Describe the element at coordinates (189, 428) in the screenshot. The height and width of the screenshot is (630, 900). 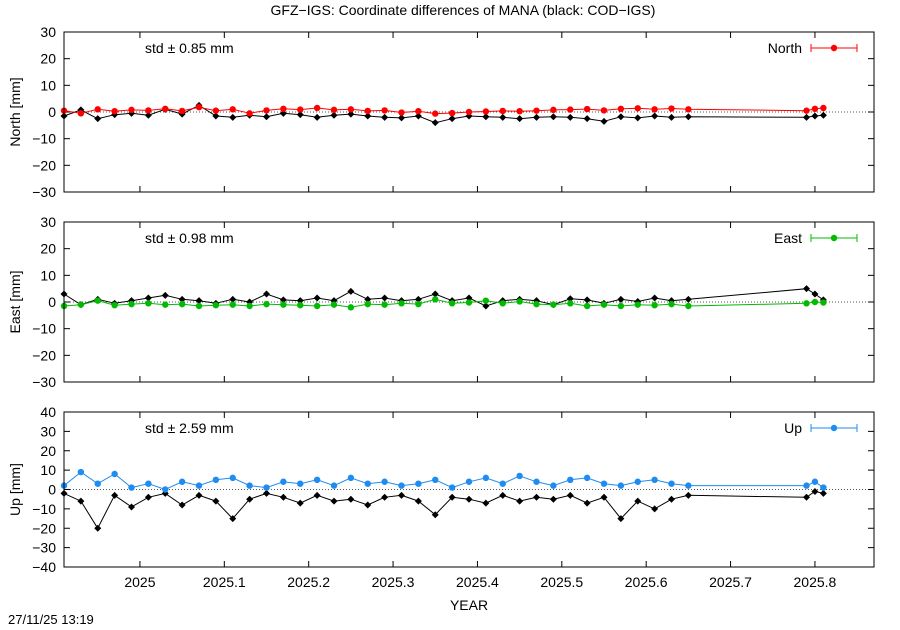
I see `std-annotation: std ± 2.59 mm` at that location.